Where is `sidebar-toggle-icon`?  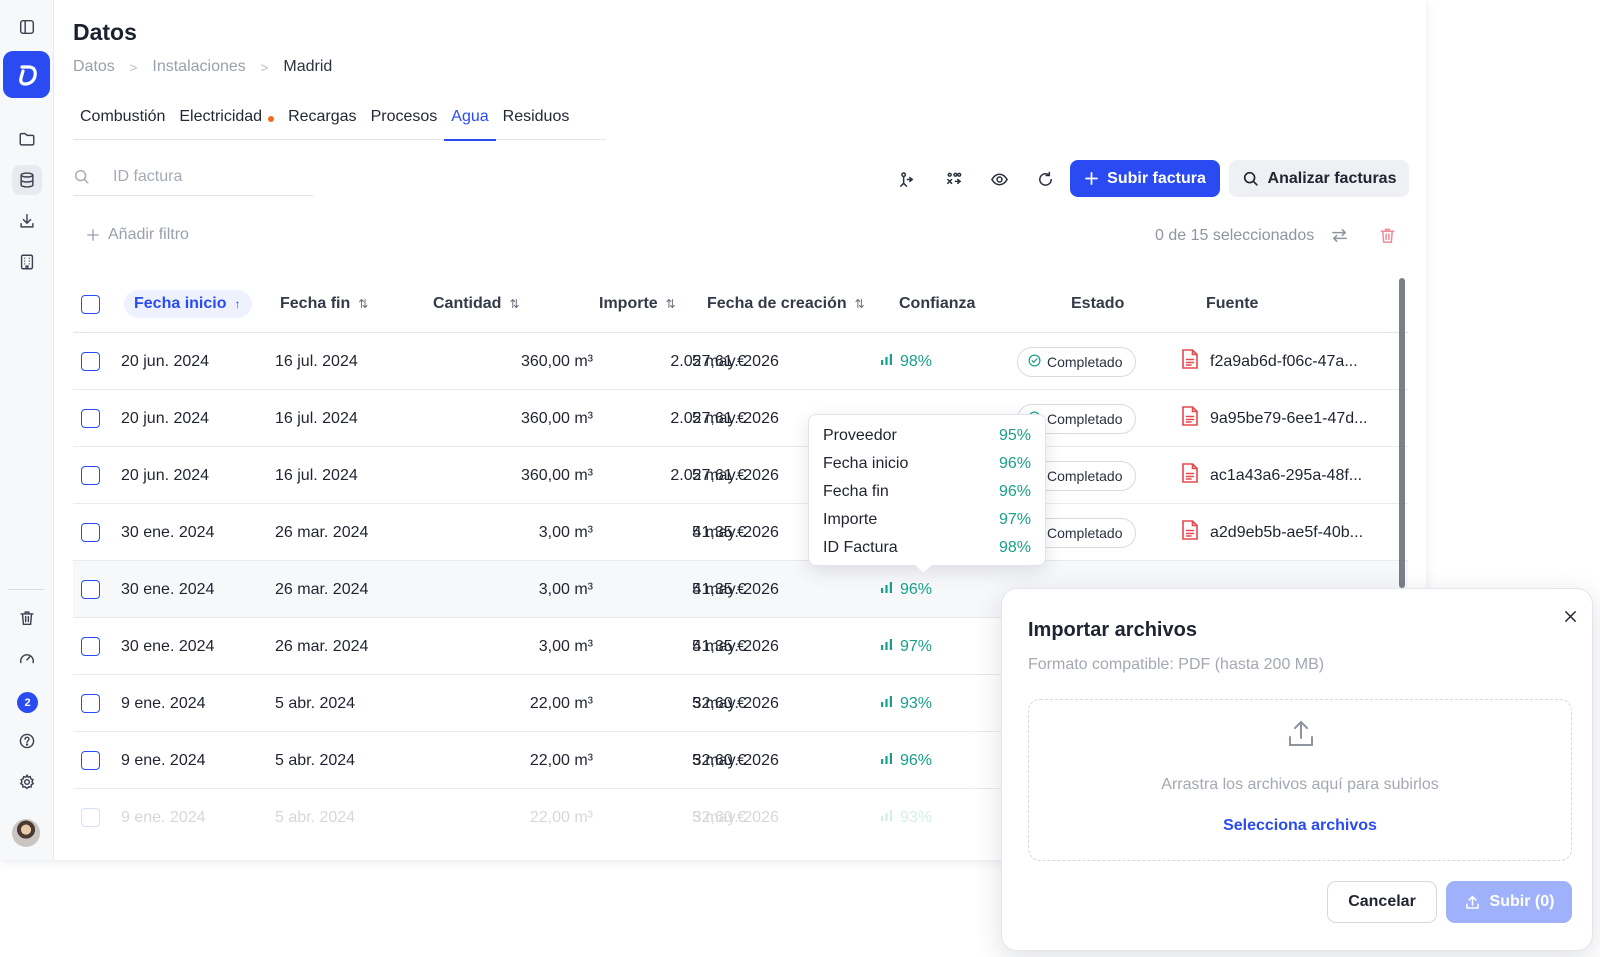
sidebar-toggle-icon is located at coordinates (27, 27).